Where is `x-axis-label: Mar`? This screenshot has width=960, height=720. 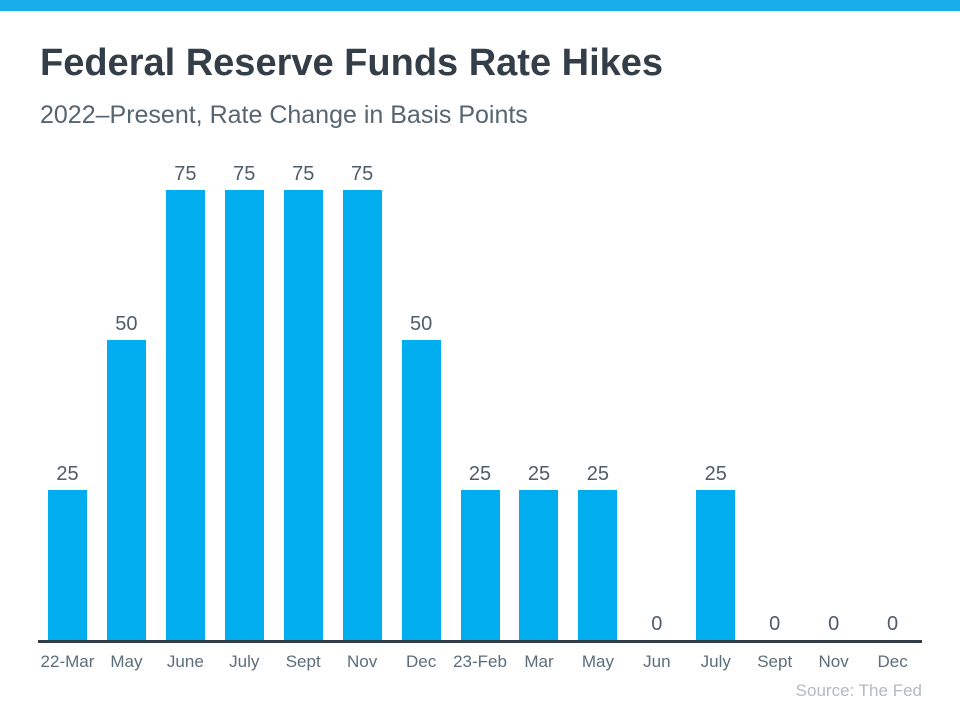
x-axis-label: Mar is located at coordinates (539, 661).